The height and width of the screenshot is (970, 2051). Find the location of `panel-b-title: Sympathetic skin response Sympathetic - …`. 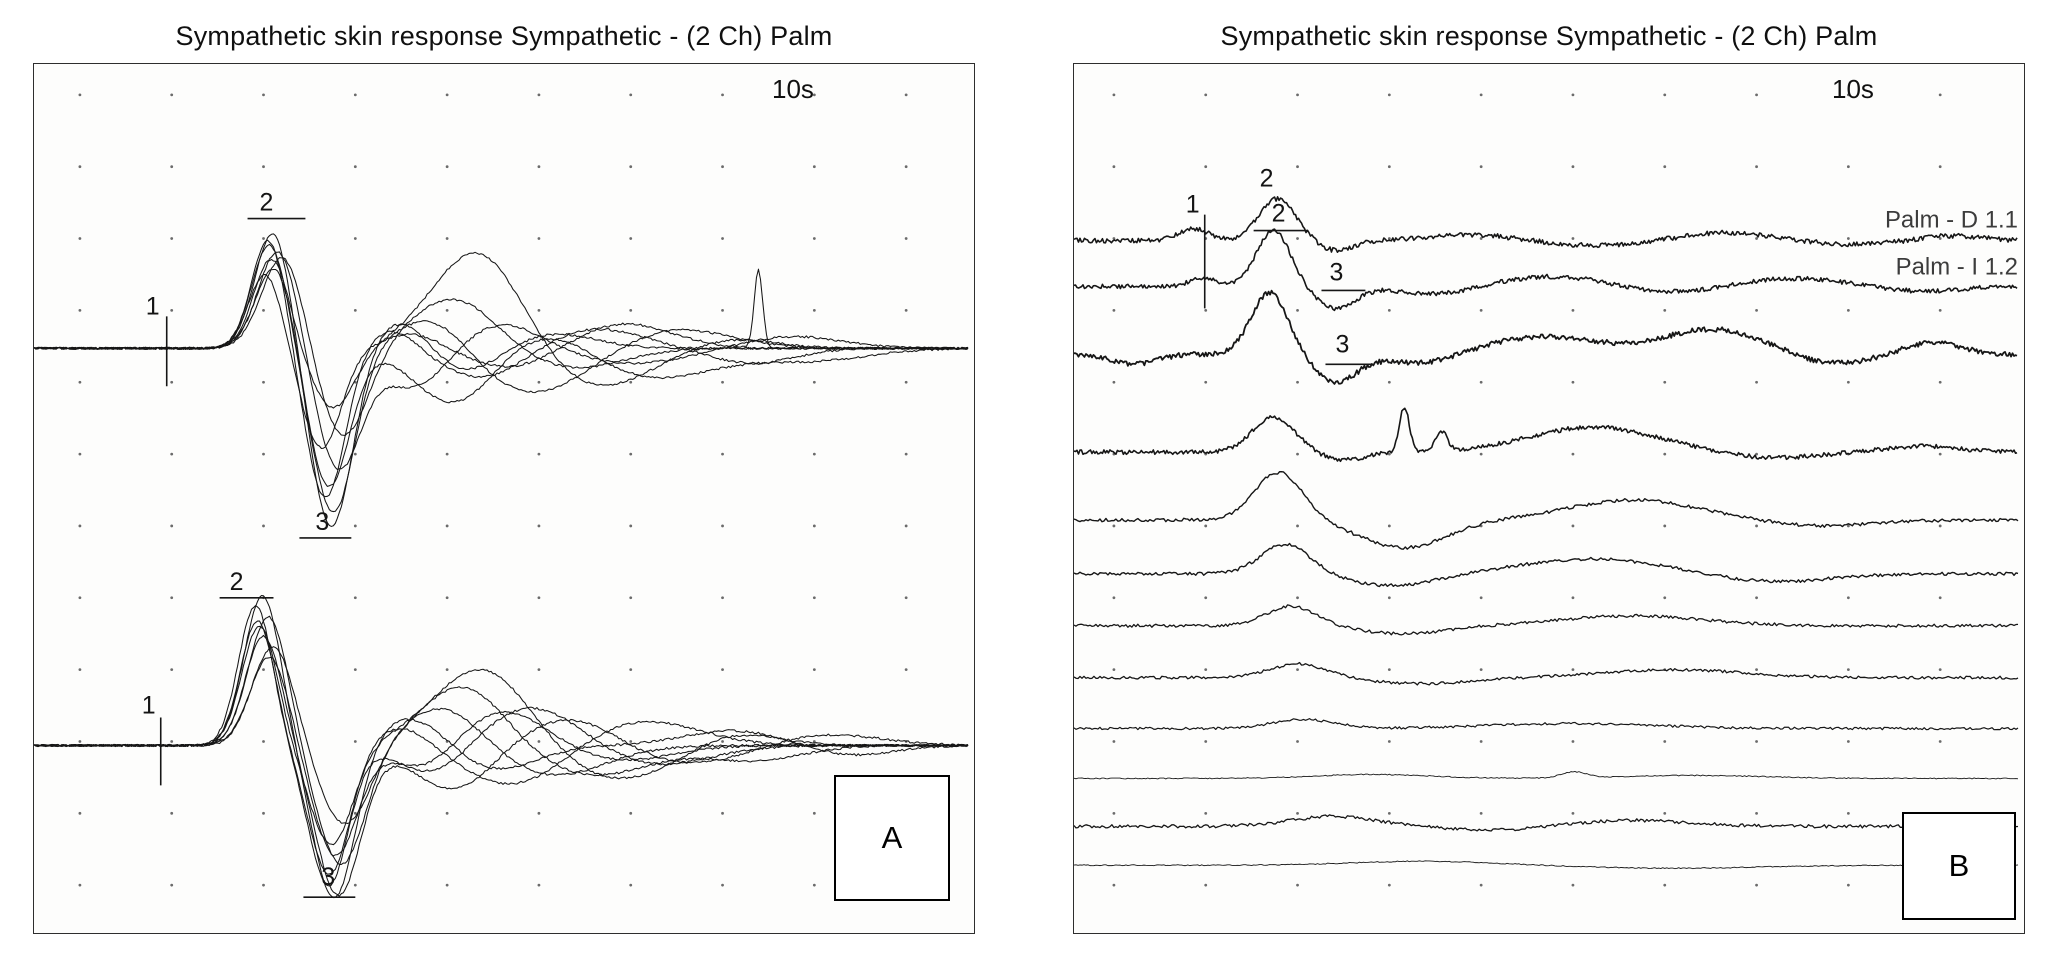

panel-b-title: Sympathetic skin response Sympathetic - … is located at coordinates (1549, 36).